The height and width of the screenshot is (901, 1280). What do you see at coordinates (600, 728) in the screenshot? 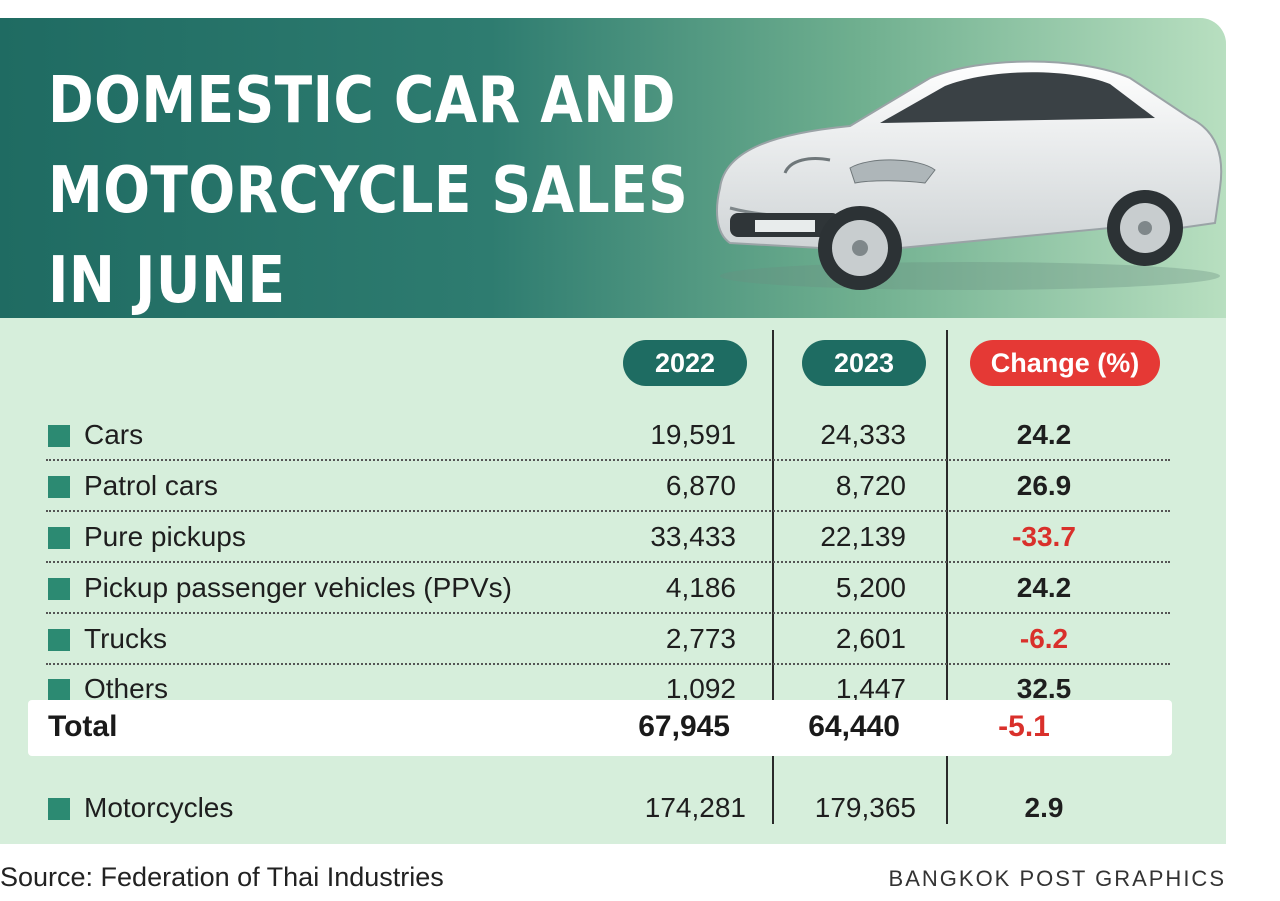
I see `total-row-background` at bounding box center [600, 728].